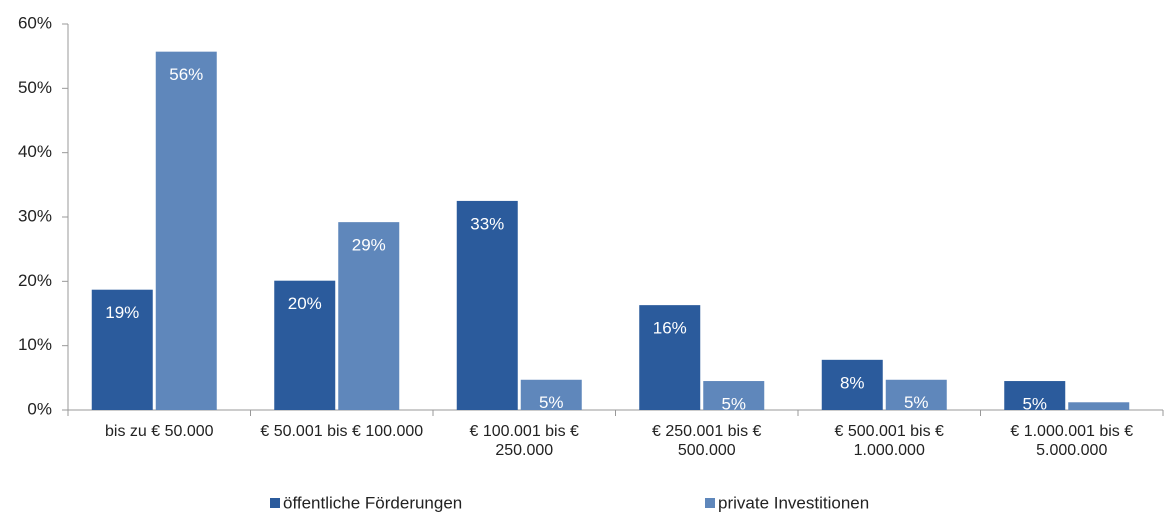 This screenshot has height=514, width=1165. I want to click on y-tick-label: 10%, so click(35, 344).